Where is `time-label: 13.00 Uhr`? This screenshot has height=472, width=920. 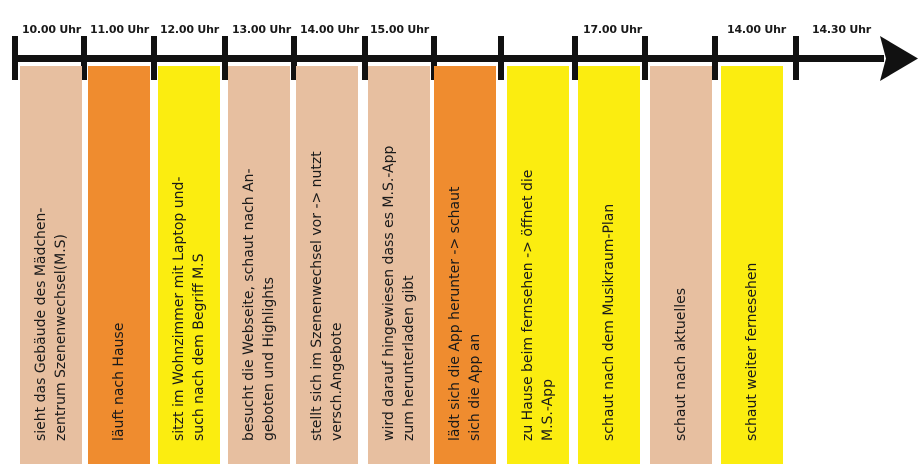 time-label: 13.00 Uhr is located at coordinates (262, 29).